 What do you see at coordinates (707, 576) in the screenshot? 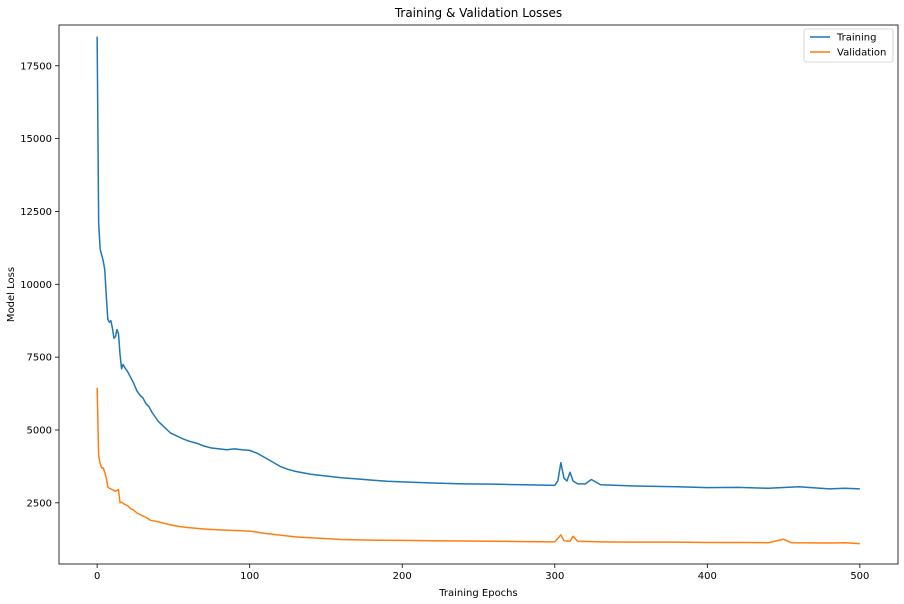
I see `x-tick-label: 400` at bounding box center [707, 576].